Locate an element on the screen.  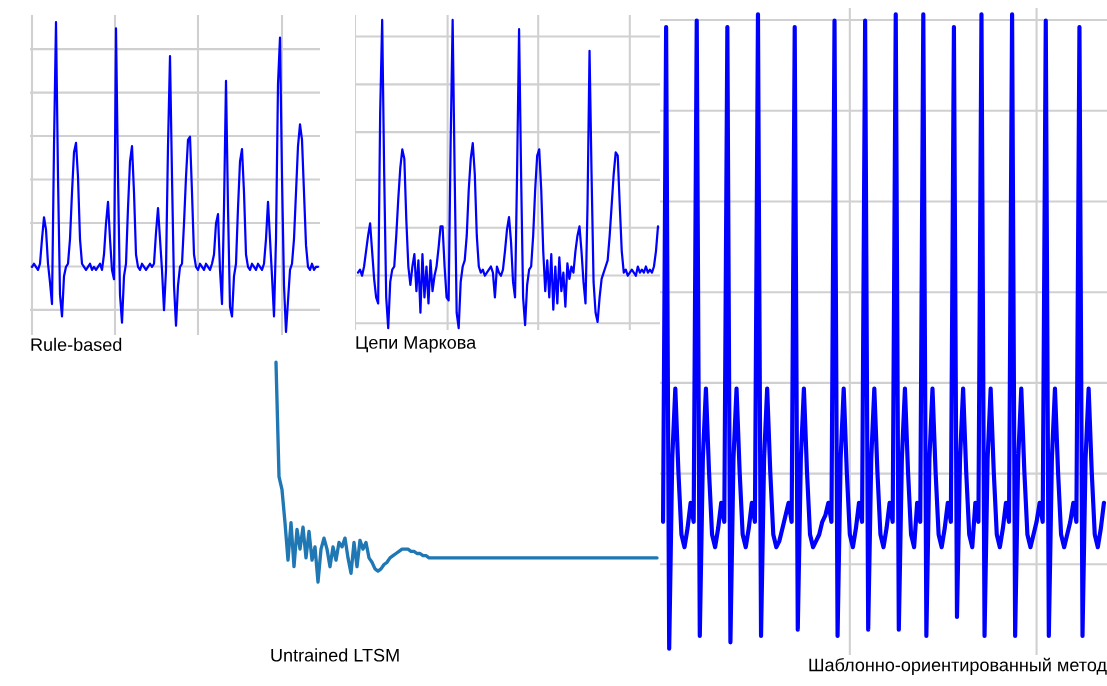
x-axis-title: Untrained LTSM is located at coordinates (335, 655).